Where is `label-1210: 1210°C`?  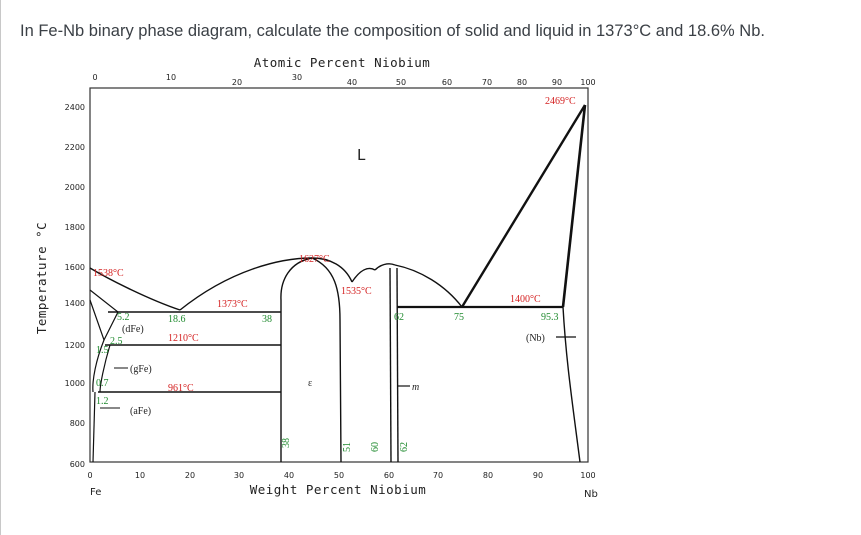
label-1210: 1210°C is located at coordinates (183, 338).